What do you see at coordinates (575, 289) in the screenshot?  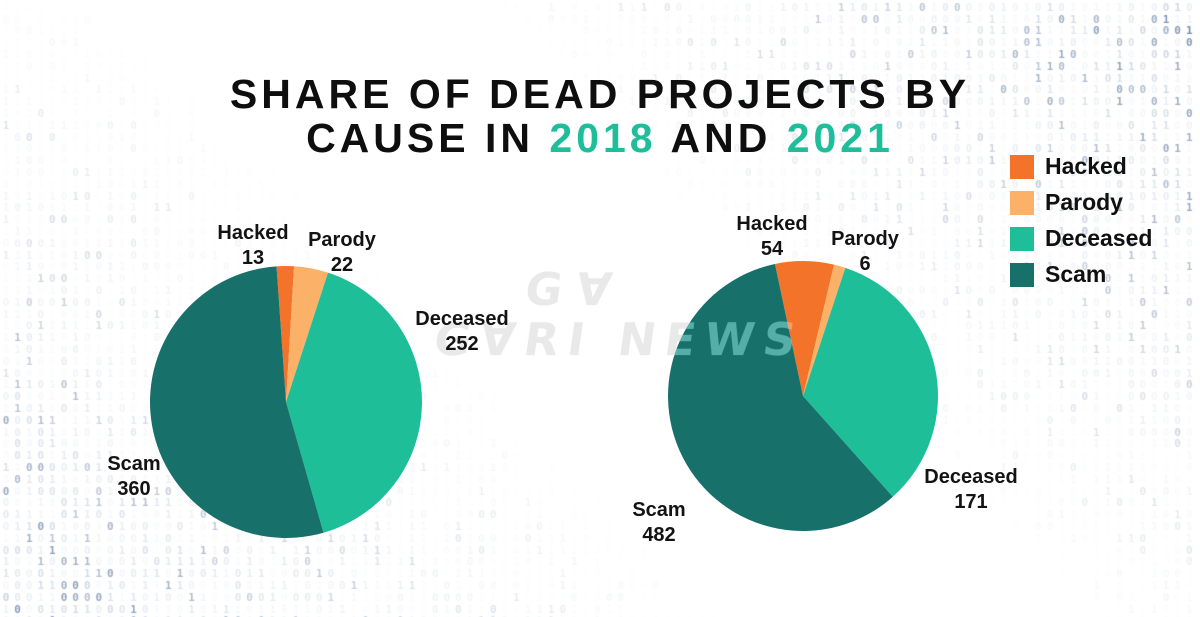 I see `watermark-line1: G∀` at bounding box center [575, 289].